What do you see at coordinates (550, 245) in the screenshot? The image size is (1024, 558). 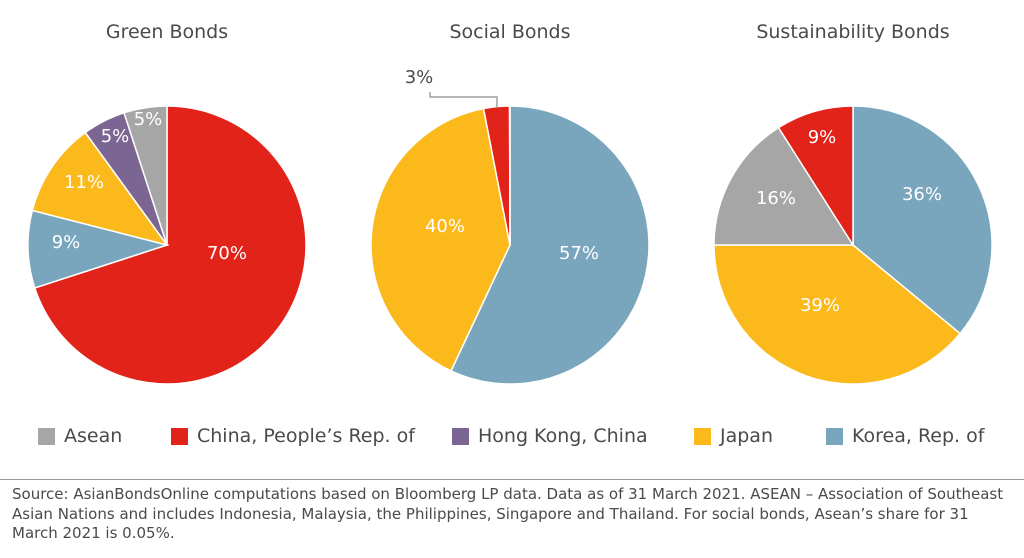 I see `pie-slice-1-korea` at bounding box center [550, 245].